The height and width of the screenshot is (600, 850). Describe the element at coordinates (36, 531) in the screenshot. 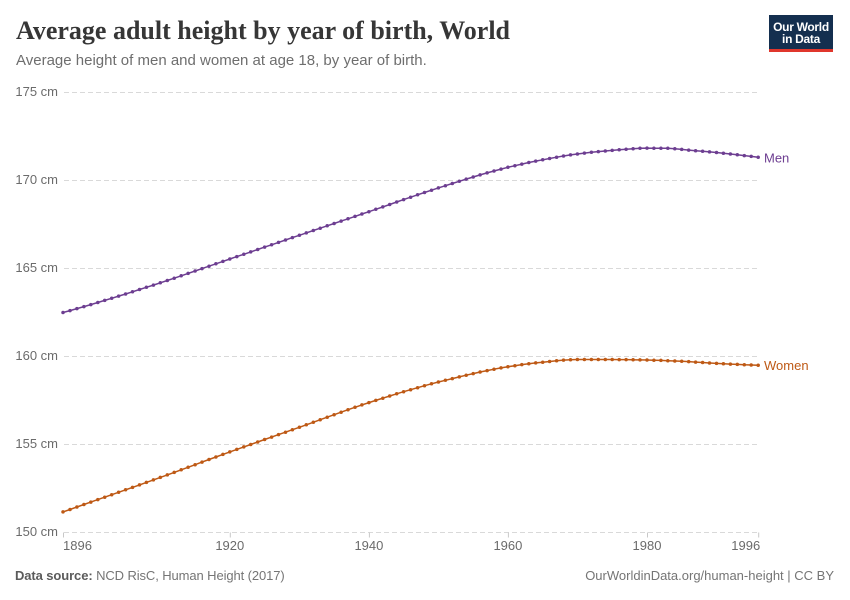

I see `svg-text: 150 cm` at that location.